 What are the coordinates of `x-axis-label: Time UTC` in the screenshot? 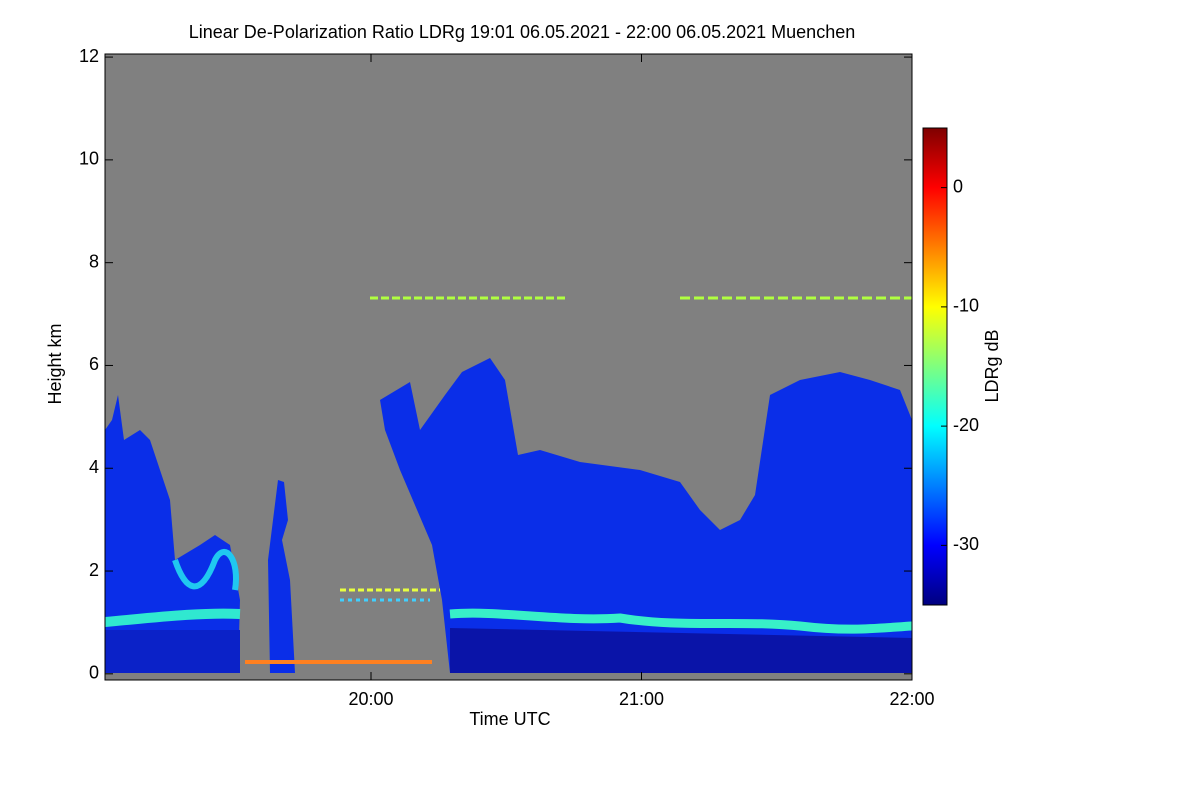 It's located at (509, 719).